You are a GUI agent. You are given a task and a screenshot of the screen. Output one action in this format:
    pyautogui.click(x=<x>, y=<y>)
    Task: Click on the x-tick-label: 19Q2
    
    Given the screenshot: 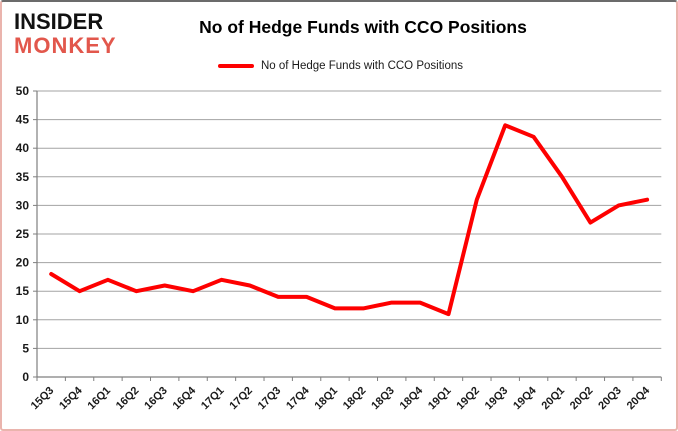 What is the action you would take?
    pyautogui.click(x=468, y=399)
    